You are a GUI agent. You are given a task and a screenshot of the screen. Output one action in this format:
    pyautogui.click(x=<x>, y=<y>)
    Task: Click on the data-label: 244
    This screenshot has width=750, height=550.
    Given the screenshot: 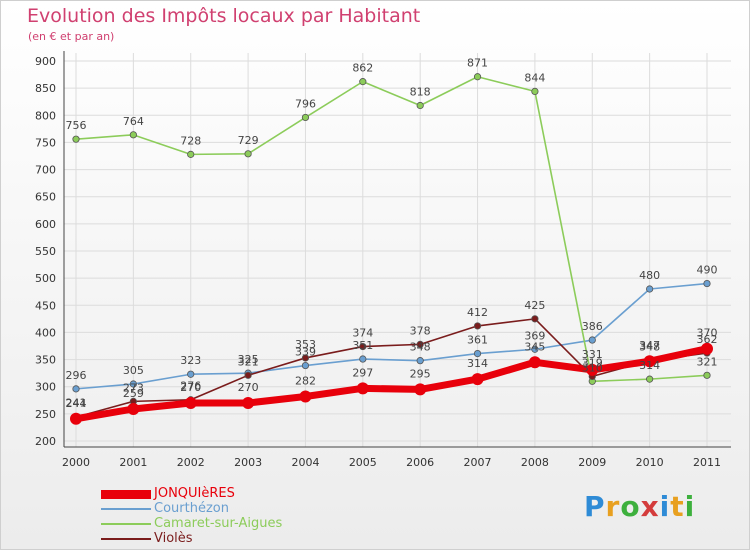 What is the action you would take?
    pyautogui.click(x=76, y=403)
    